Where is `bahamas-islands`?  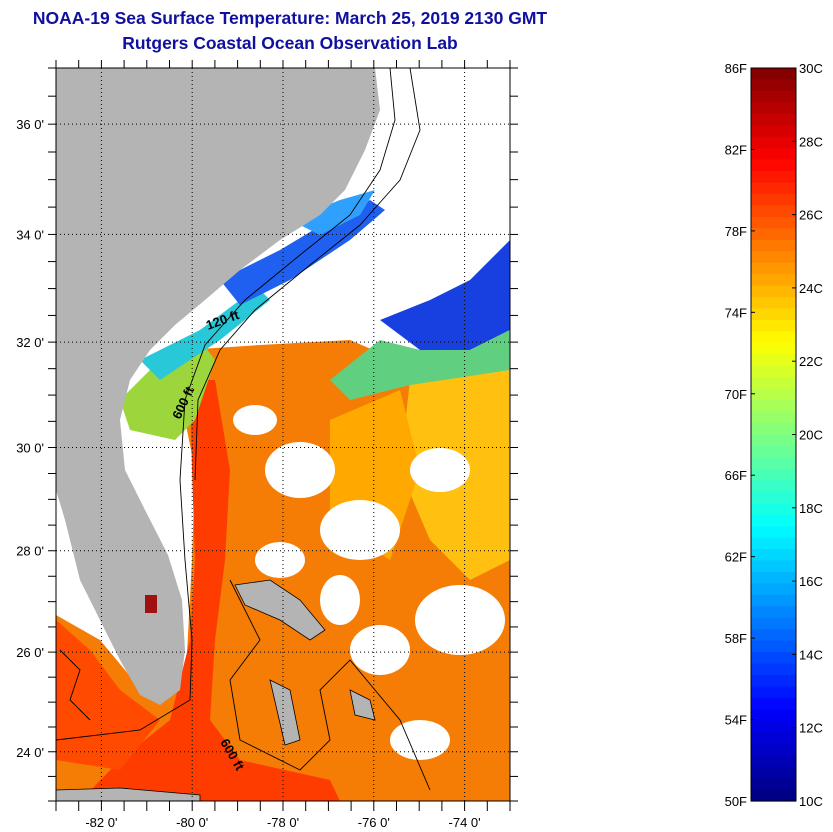
bahamas-islands is located at coordinates (216, 690).